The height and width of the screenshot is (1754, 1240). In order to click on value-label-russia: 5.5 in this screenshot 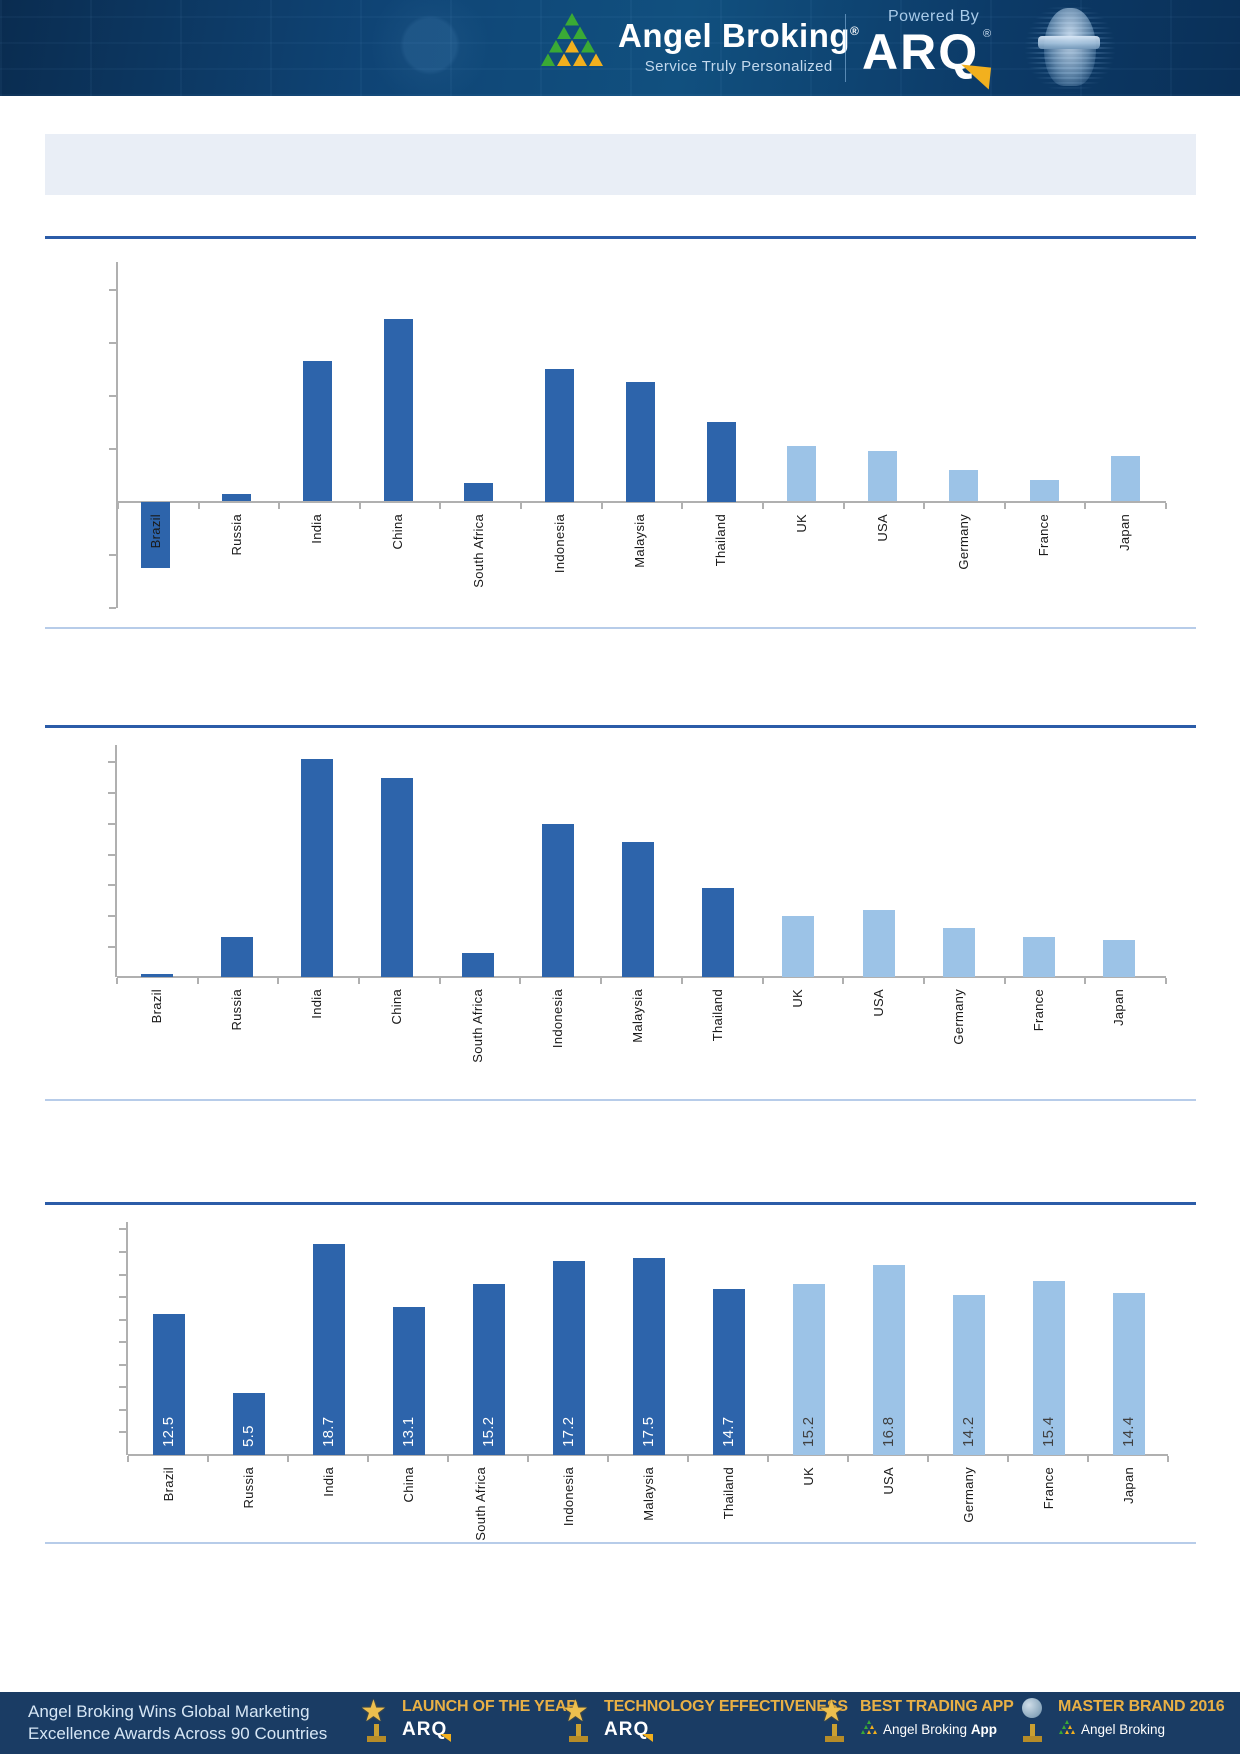, I will do `click(248, 1436)`.